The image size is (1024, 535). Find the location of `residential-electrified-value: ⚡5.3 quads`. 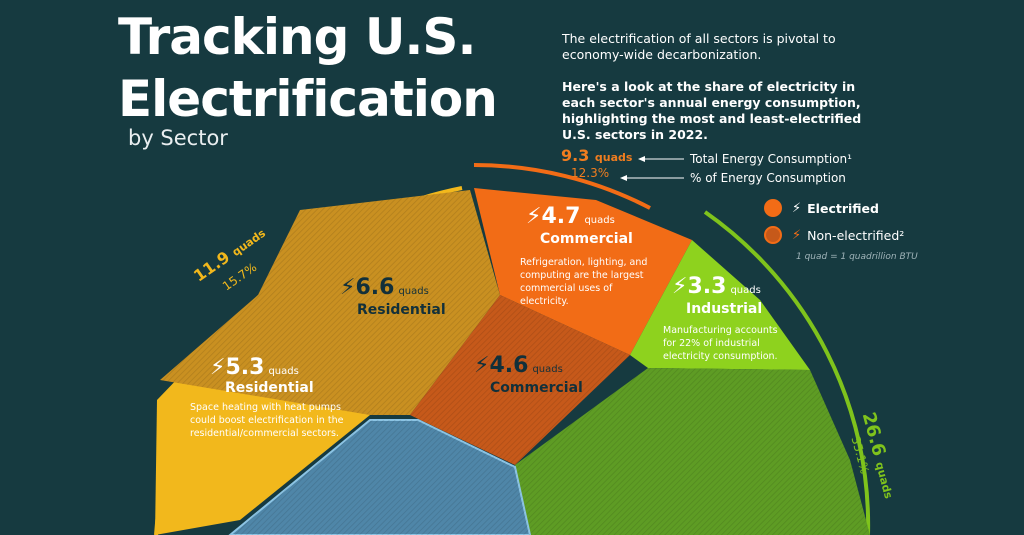

residential-electrified-value: ⚡5.3 quads is located at coordinates (254, 367).